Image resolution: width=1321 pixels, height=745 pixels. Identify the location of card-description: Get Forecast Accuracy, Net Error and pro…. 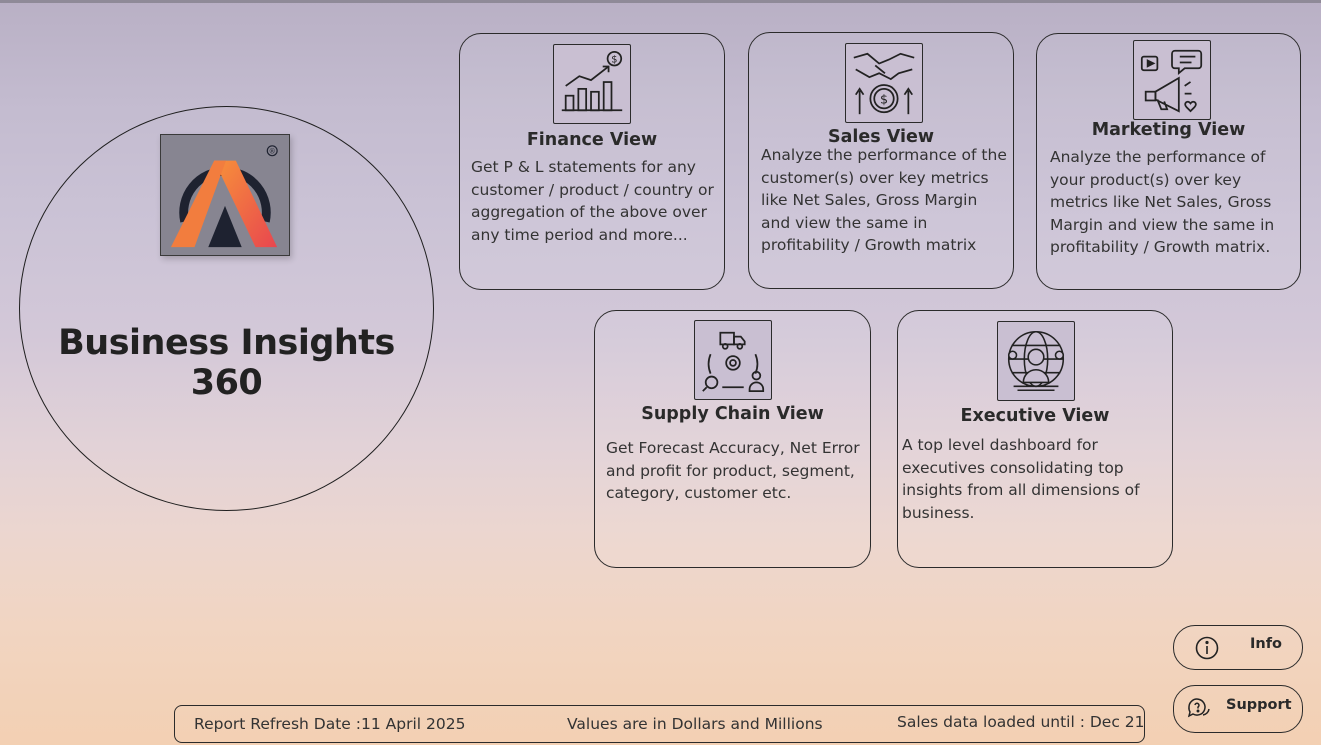
(733, 470).